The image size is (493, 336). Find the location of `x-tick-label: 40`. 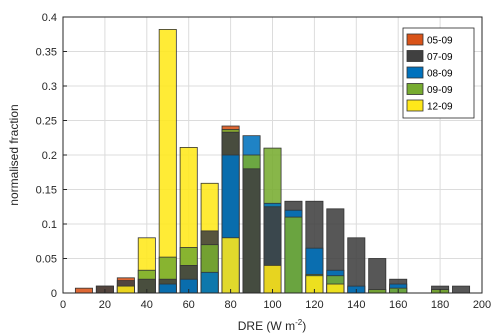

x-tick-label: 40 is located at coordinates (147, 305).